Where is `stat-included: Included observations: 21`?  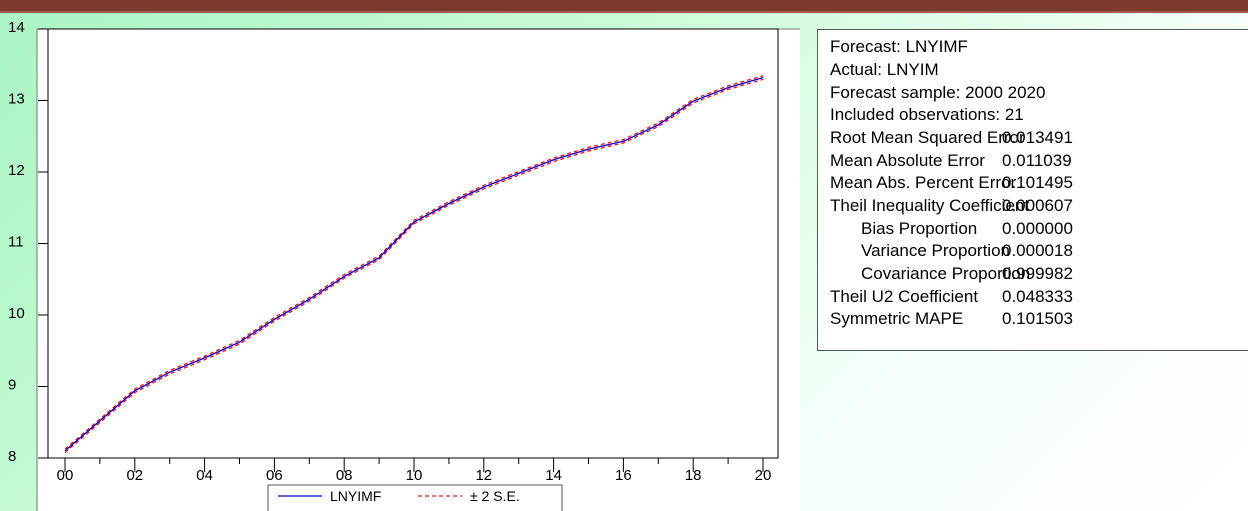 stat-included: Included observations: 21 is located at coordinates (927, 114).